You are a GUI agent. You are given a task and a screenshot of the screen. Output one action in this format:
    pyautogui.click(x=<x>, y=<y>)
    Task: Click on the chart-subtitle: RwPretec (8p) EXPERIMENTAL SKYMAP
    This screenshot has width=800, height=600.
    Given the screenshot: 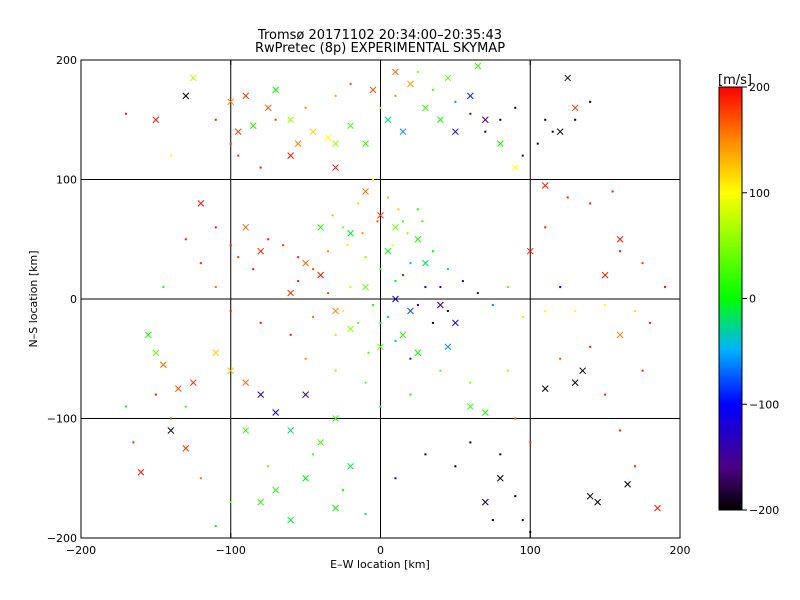 What is the action you would take?
    pyautogui.click(x=380, y=48)
    